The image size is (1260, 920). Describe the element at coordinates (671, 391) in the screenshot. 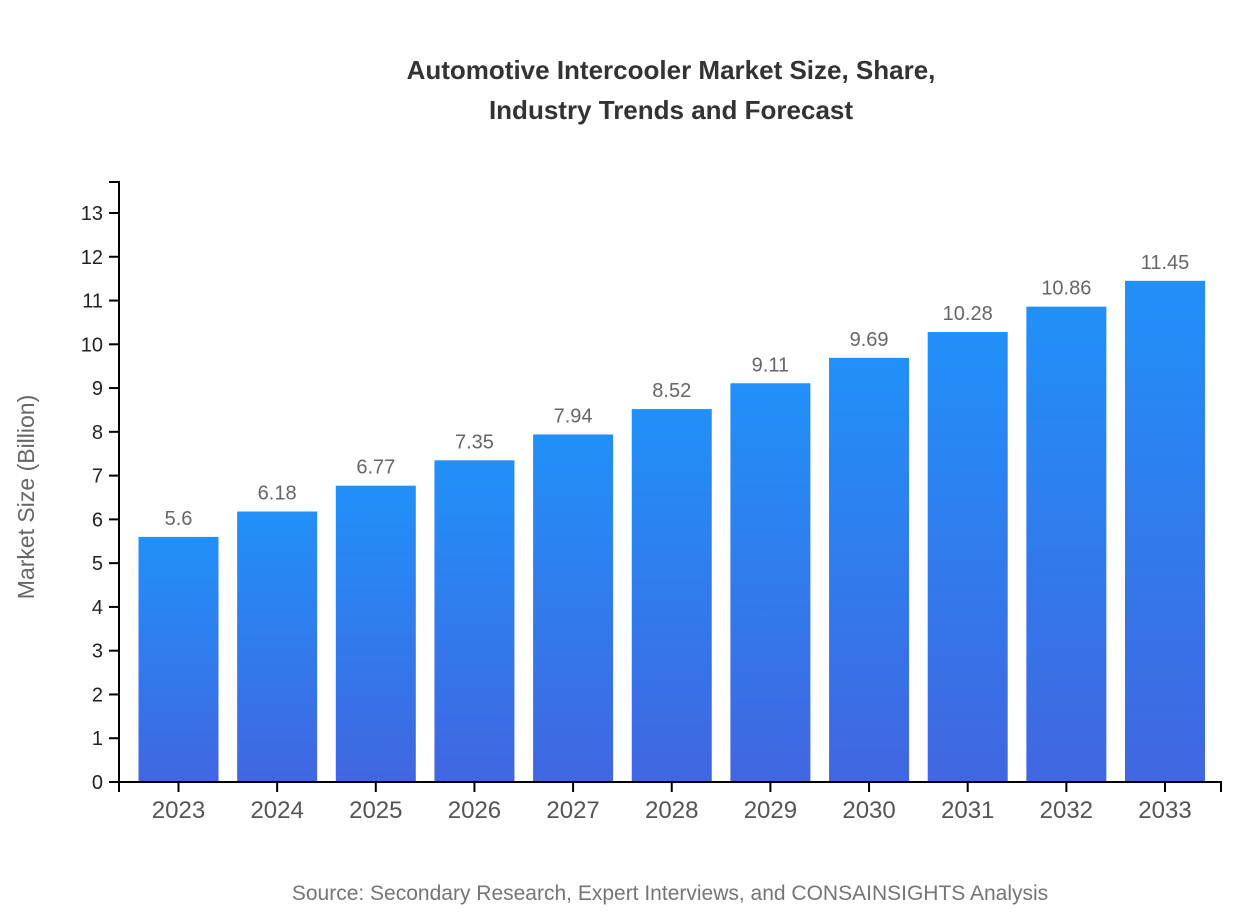

I see `value-label-2028: 8.52` at that location.